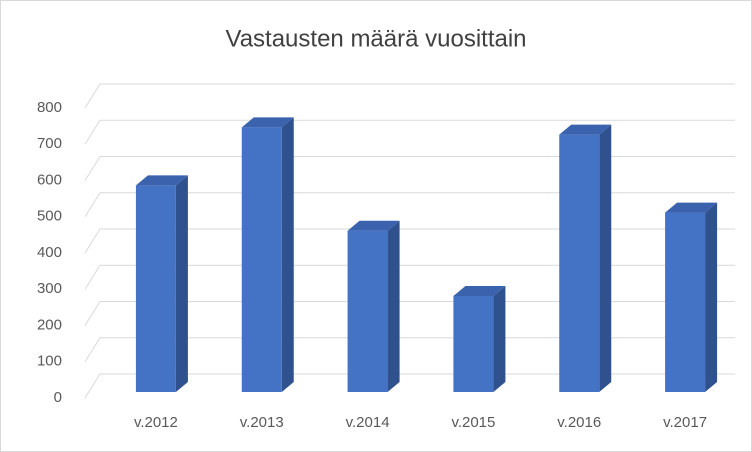  What do you see at coordinates (49, 324) in the screenshot?
I see `y-tick-label: 200` at bounding box center [49, 324].